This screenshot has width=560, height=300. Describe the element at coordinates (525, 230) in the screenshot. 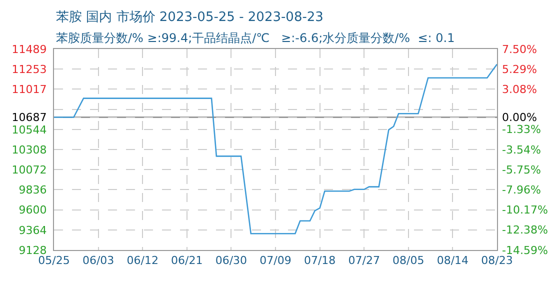

I see `y2-tick-label: -12.38%` at that location.